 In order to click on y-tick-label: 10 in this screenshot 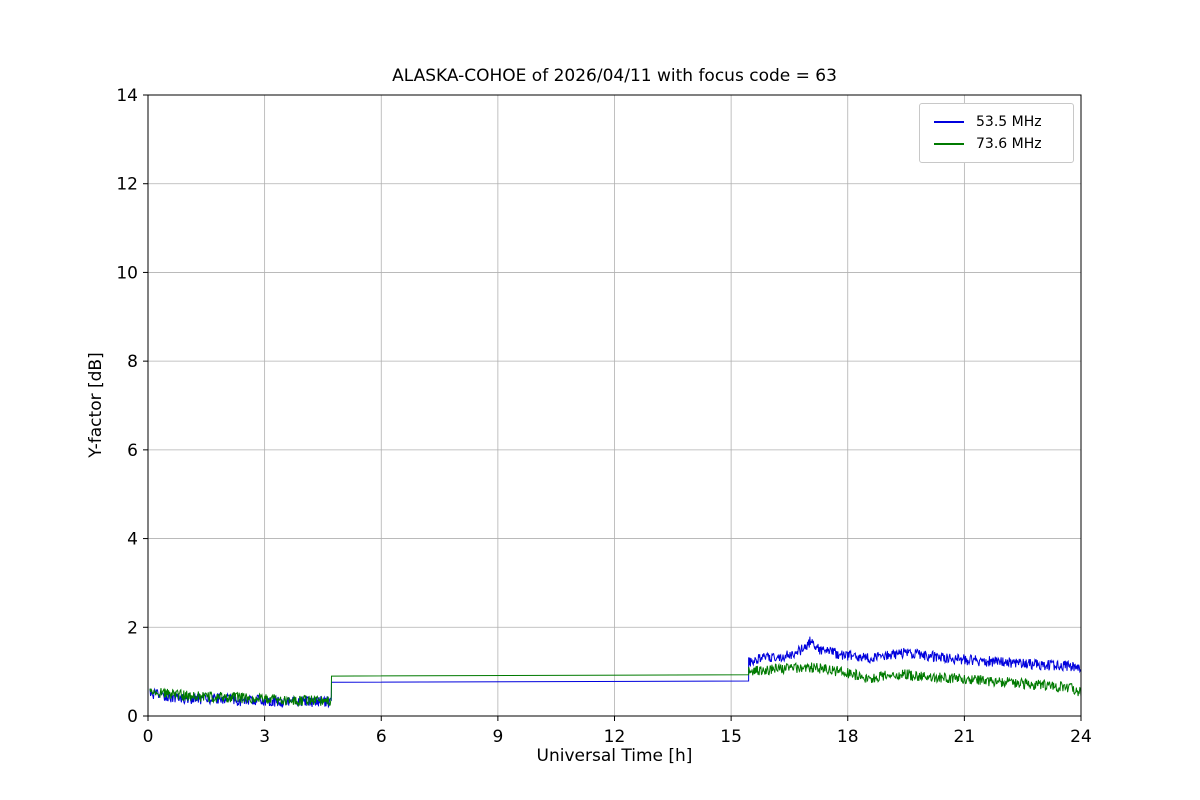, I will do `click(127, 273)`.